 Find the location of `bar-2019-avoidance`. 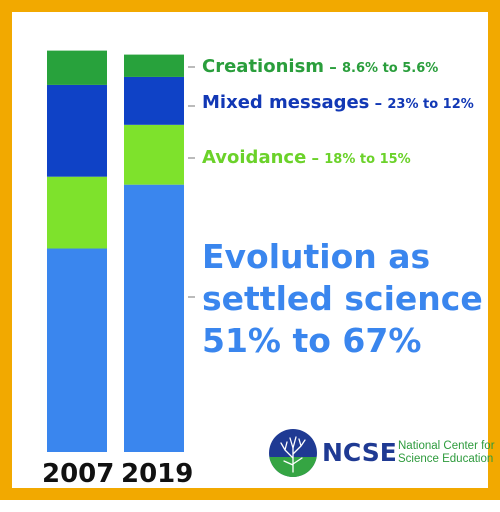

bar-2019-avoidance is located at coordinates (154, 154).